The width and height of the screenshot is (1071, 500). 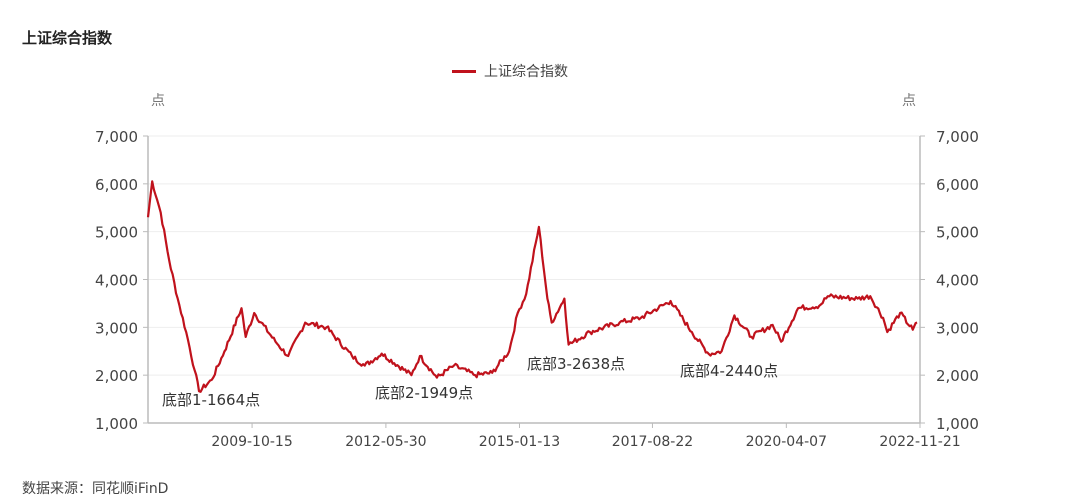 I want to click on svg-text: 2009-10-15, so click(x=251, y=442).